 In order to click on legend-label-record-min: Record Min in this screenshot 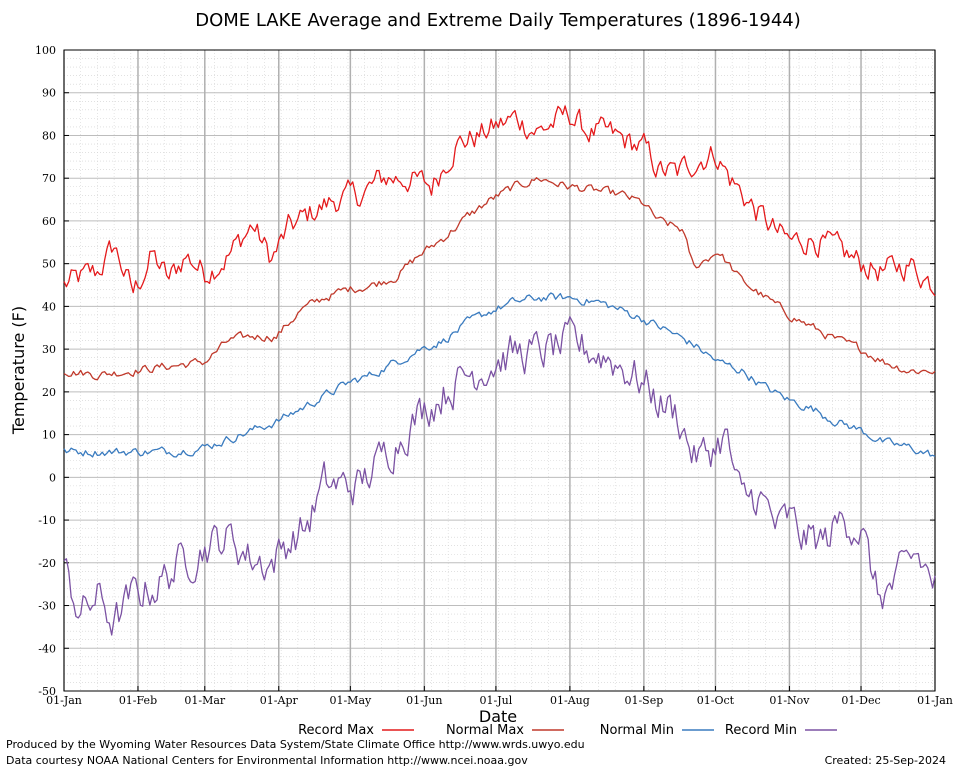, I will do `click(761, 730)`.